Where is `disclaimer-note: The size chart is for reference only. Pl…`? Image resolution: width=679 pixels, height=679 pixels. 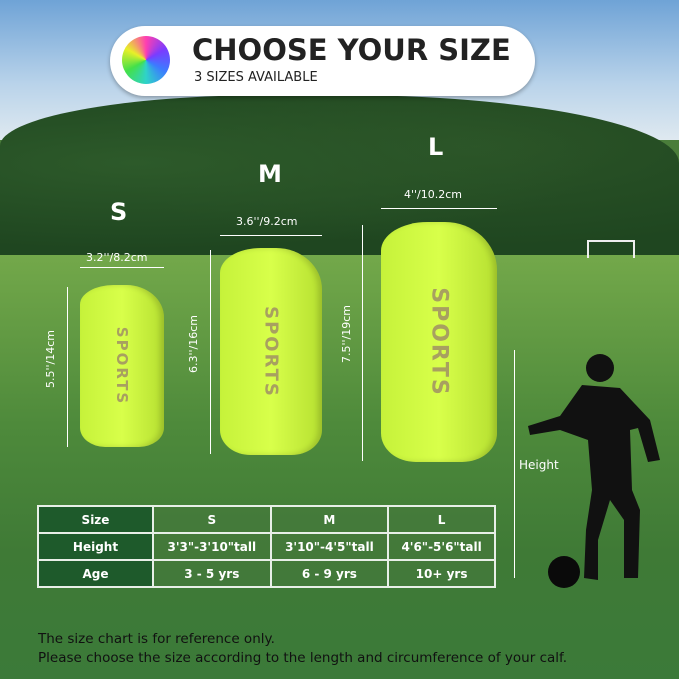
disclaimer-note: The size chart is for reference only. Pl… is located at coordinates (302, 649).